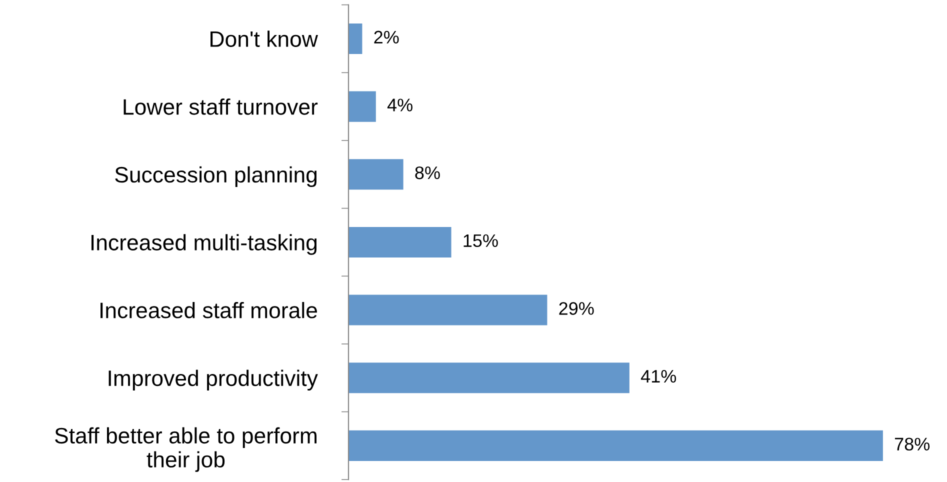 The height and width of the screenshot is (482, 947). Describe the element at coordinates (221, 106) in the screenshot. I see `y-tick-label: Lower staff turnover` at that location.